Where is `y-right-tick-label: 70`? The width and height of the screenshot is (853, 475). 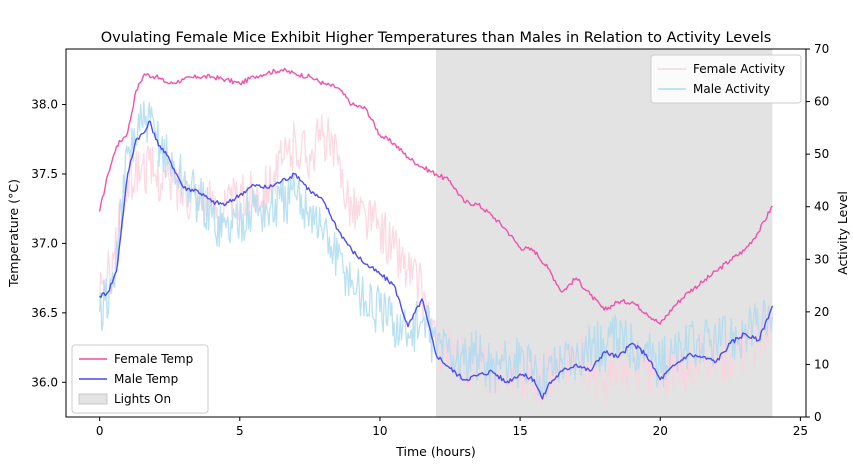
y-right-tick-label: 70 is located at coordinates (821, 49).